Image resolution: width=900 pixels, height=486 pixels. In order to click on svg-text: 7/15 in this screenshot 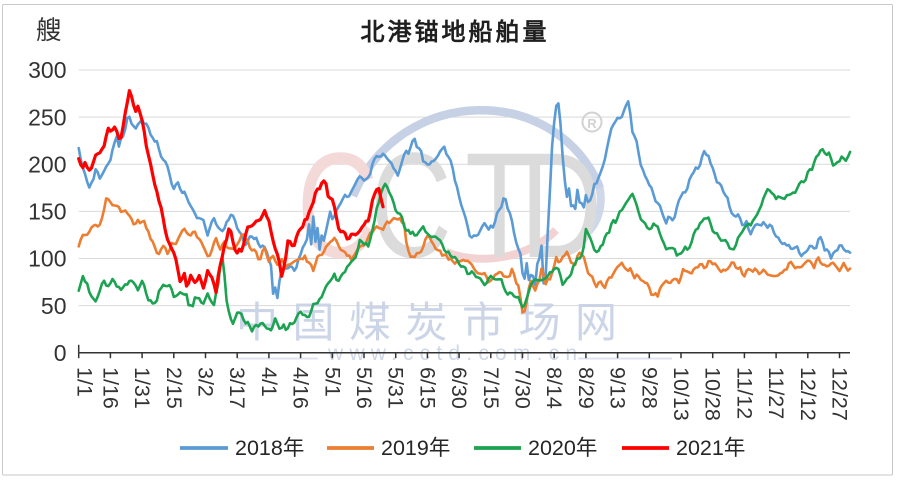, I will do `click(491, 388)`.